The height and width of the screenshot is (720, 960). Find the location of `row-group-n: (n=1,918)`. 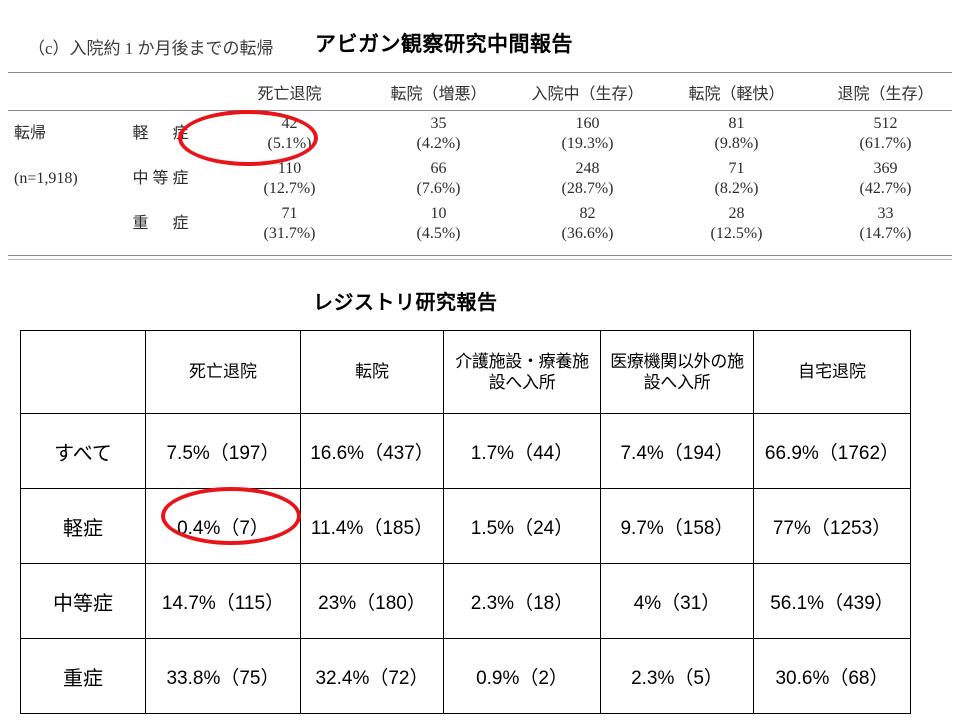

row-group-n: (n=1,918) is located at coordinates (46, 179).